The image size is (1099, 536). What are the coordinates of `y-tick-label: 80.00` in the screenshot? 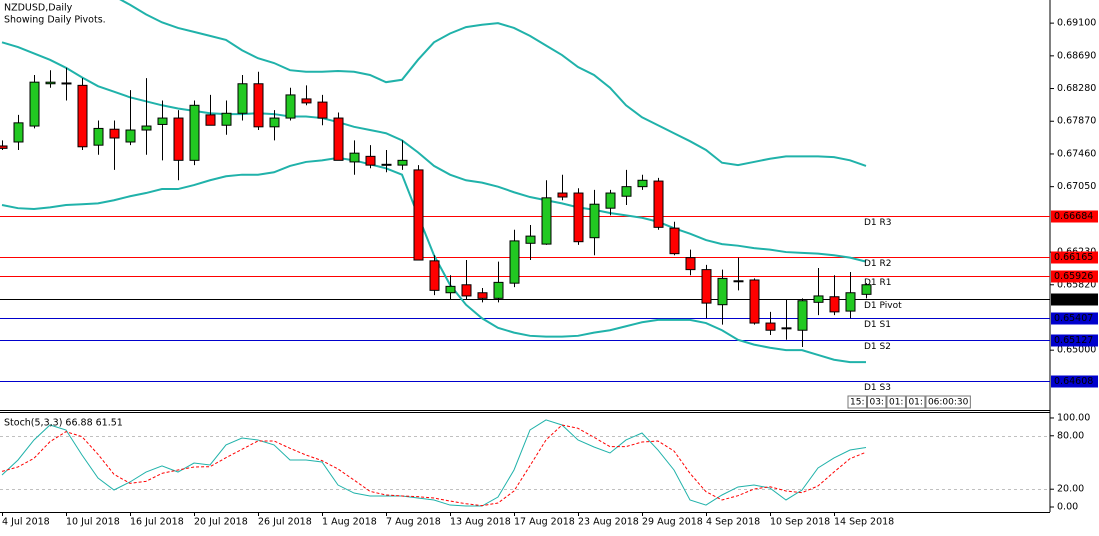 It's located at (1070, 435).